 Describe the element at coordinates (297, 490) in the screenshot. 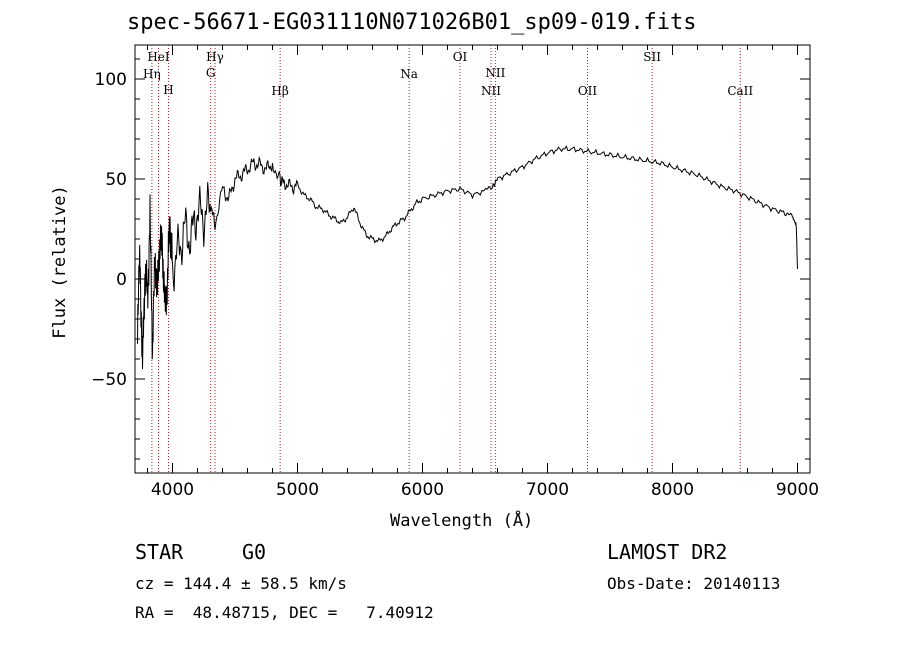

I see `x-tick-label: 5000` at that location.